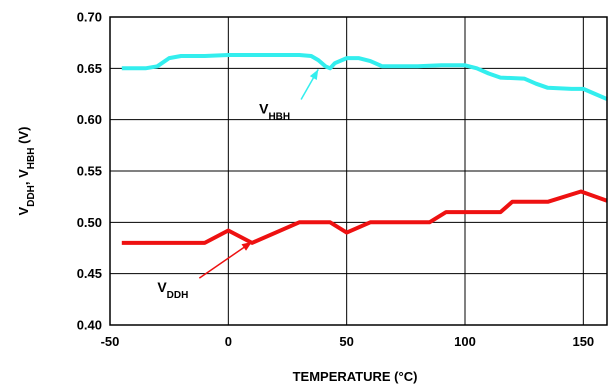 This screenshot has width=616, height=389. Describe the element at coordinates (23, 137) in the screenshot. I see `y-axis-title-part: (V)` at that location.